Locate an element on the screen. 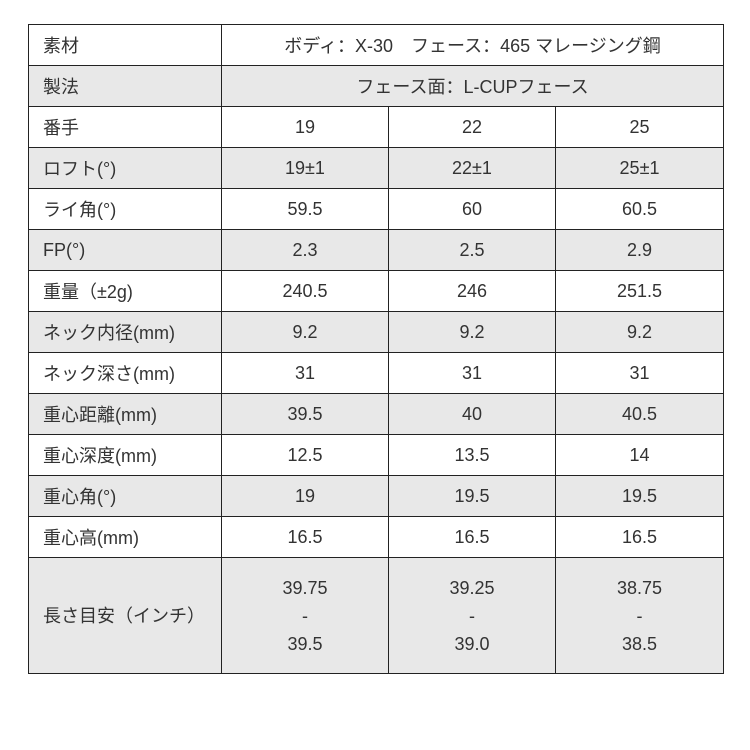 This screenshot has width=750, height=750. table-row: 重心深度(mm) 12.5 13.5 14 is located at coordinates (376, 455).